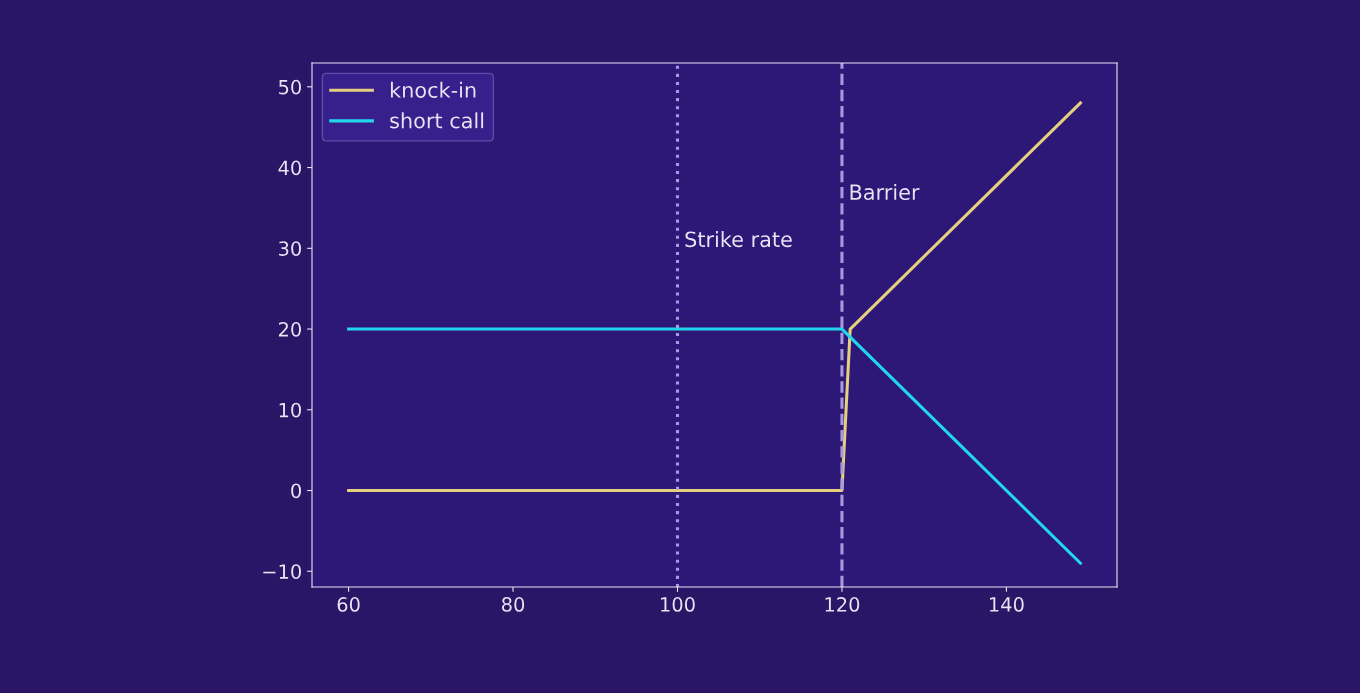 The width and height of the screenshot is (1360, 693). Describe the element at coordinates (885, 192) in the screenshot. I see `ref-line-label: Barrier` at that location.